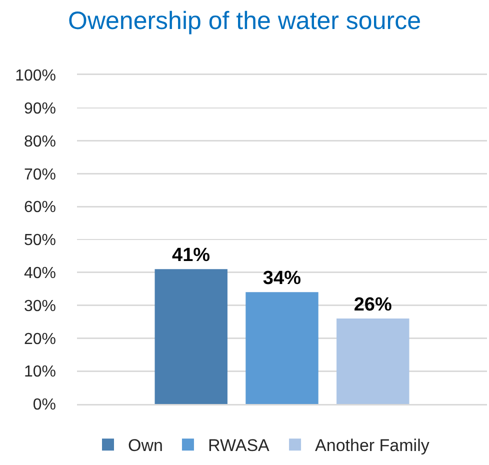  What do you see at coordinates (191, 255) in the screenshot?
I see `data-label: 41%` at bounding box center [191, 255].